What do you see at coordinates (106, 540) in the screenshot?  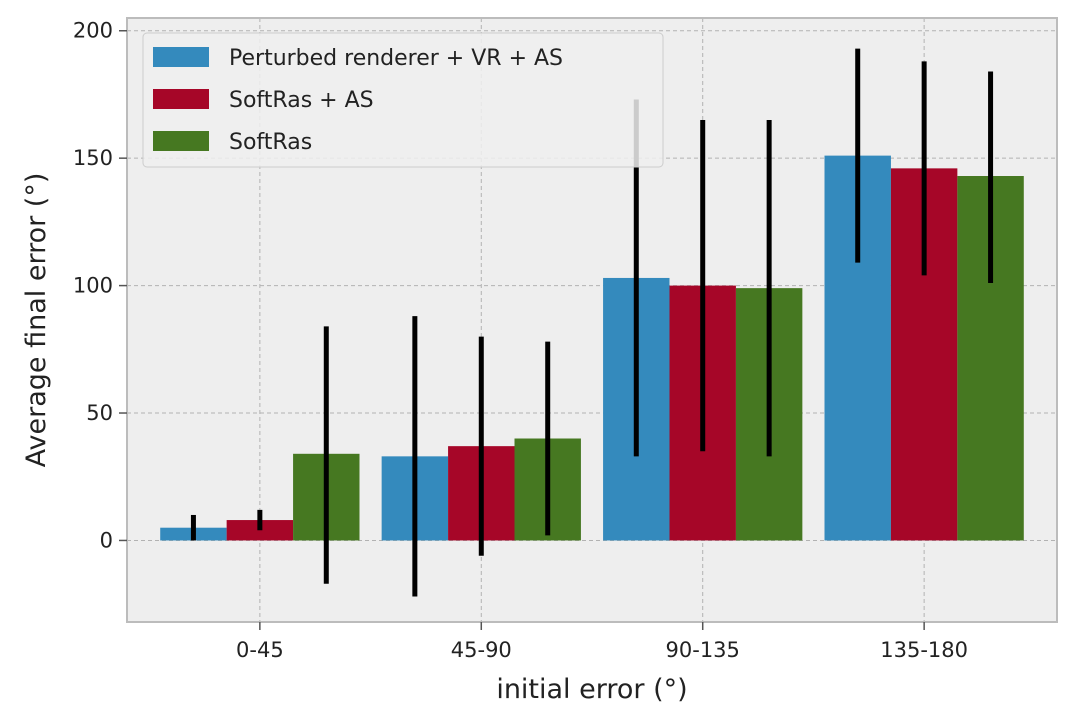 I see `y-tick-label: 0` at bounding box center [106, 540].